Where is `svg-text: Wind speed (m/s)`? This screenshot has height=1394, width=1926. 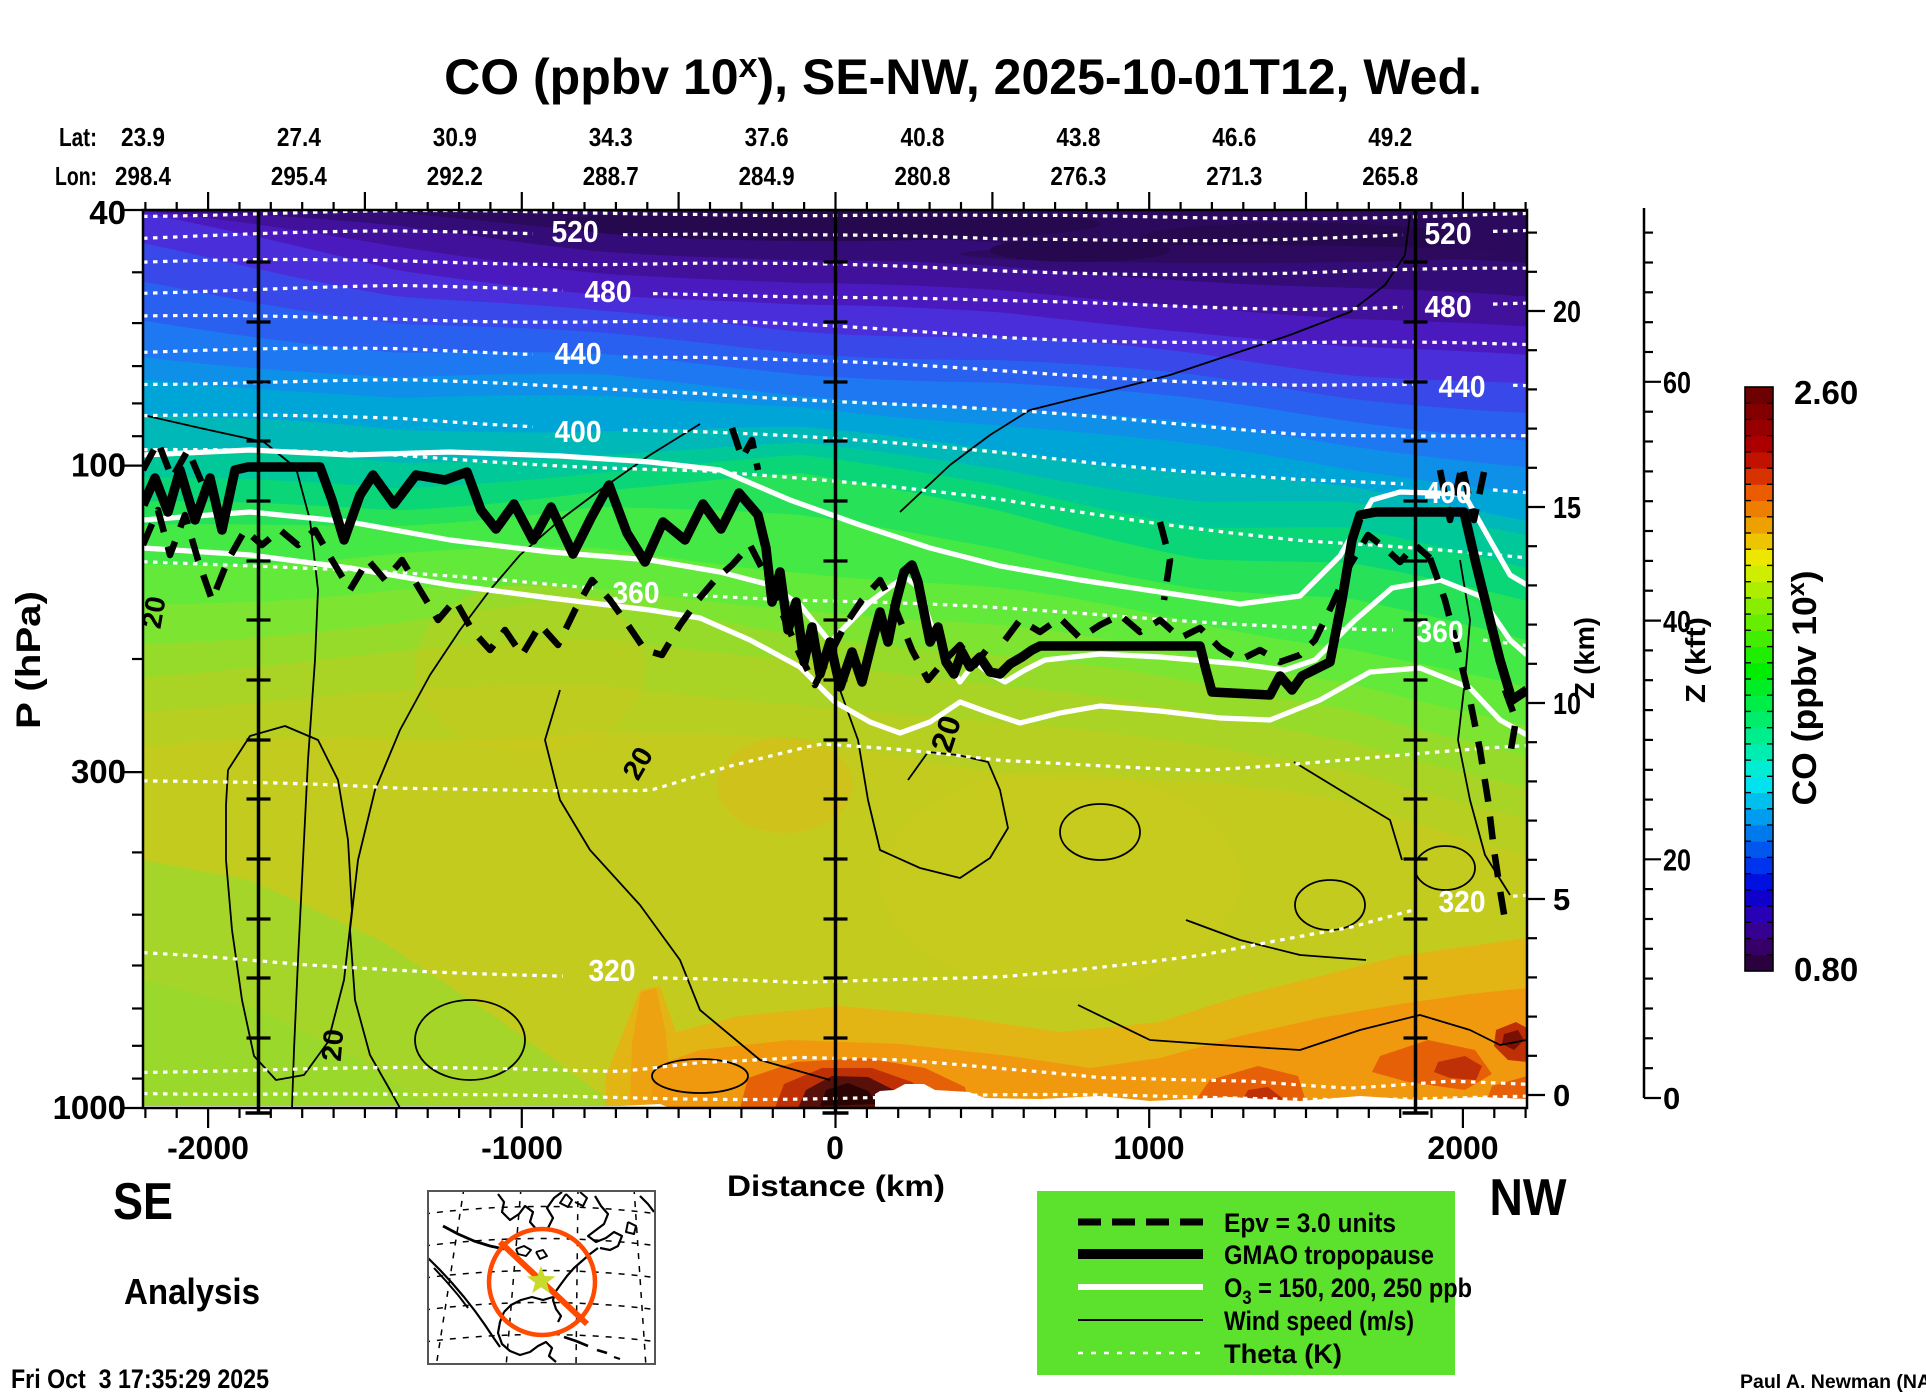
svg-text: Wind speed (m/s) is located at coordinates (1319, 1321).